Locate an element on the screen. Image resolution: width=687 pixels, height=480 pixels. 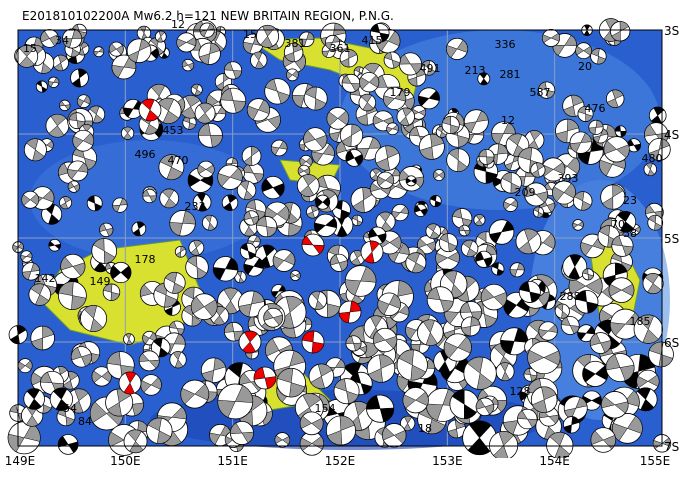
depth-label: 128 is located at coordinates (520, 391).